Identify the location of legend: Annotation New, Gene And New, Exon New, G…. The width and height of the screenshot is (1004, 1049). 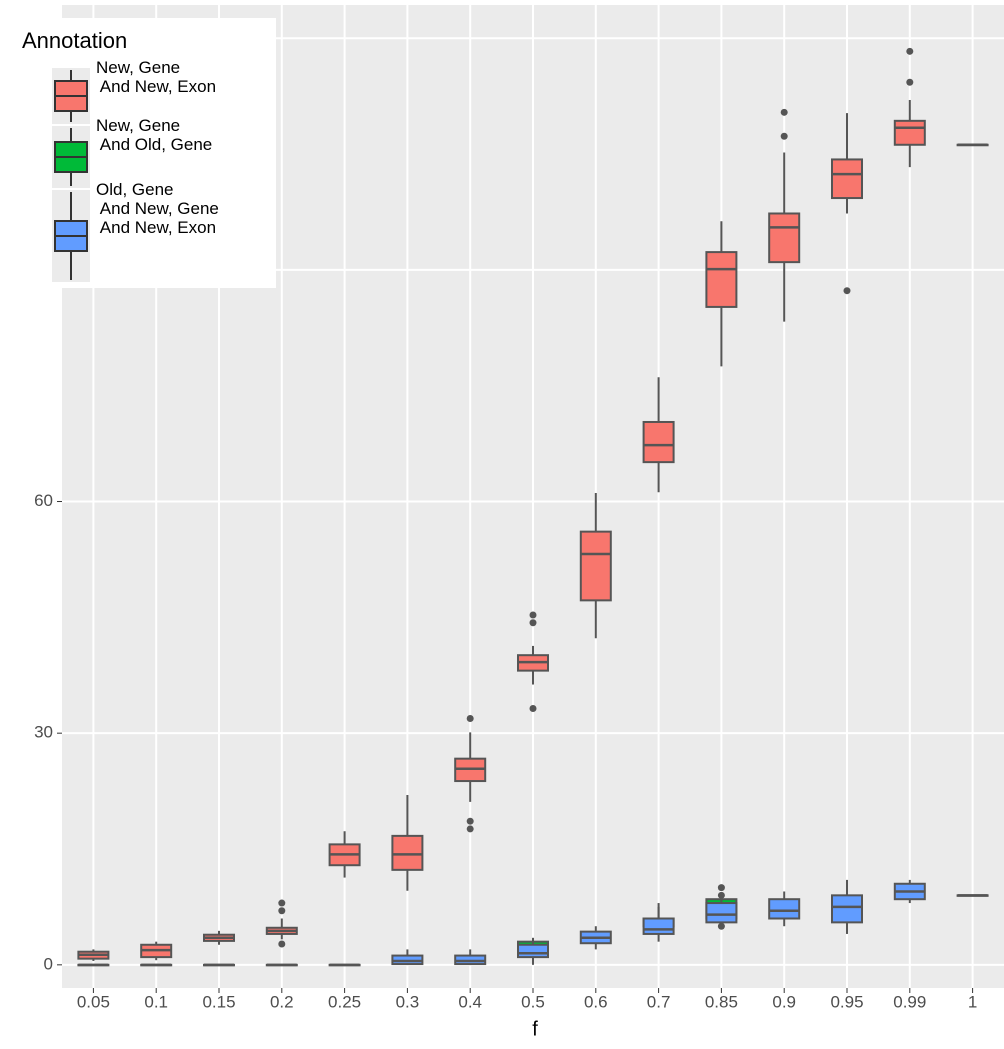
(142, 153).